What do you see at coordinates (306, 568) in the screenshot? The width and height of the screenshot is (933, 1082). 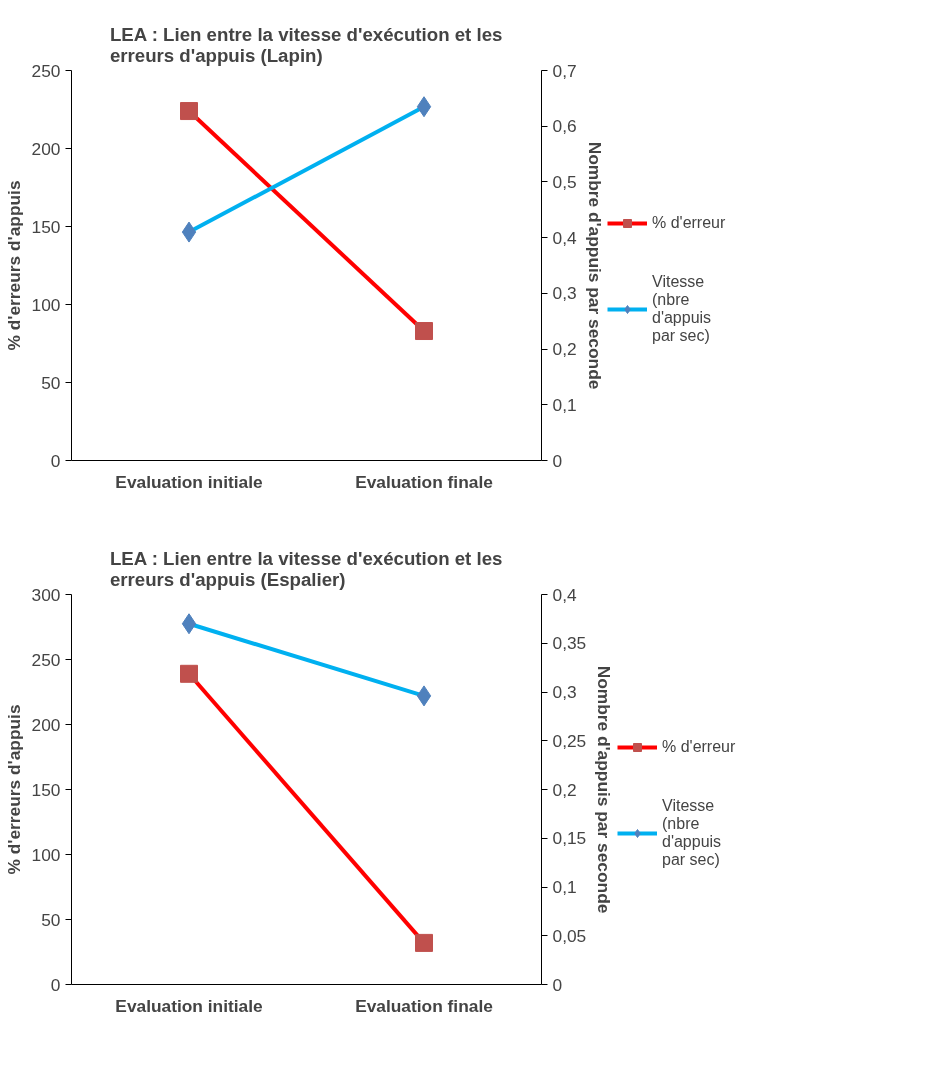 I see `chart-title: LEA : Lien entre la vitesse d'exécution et les erreurs d'appuis (Espalier)` at bounding box center [306, 568].